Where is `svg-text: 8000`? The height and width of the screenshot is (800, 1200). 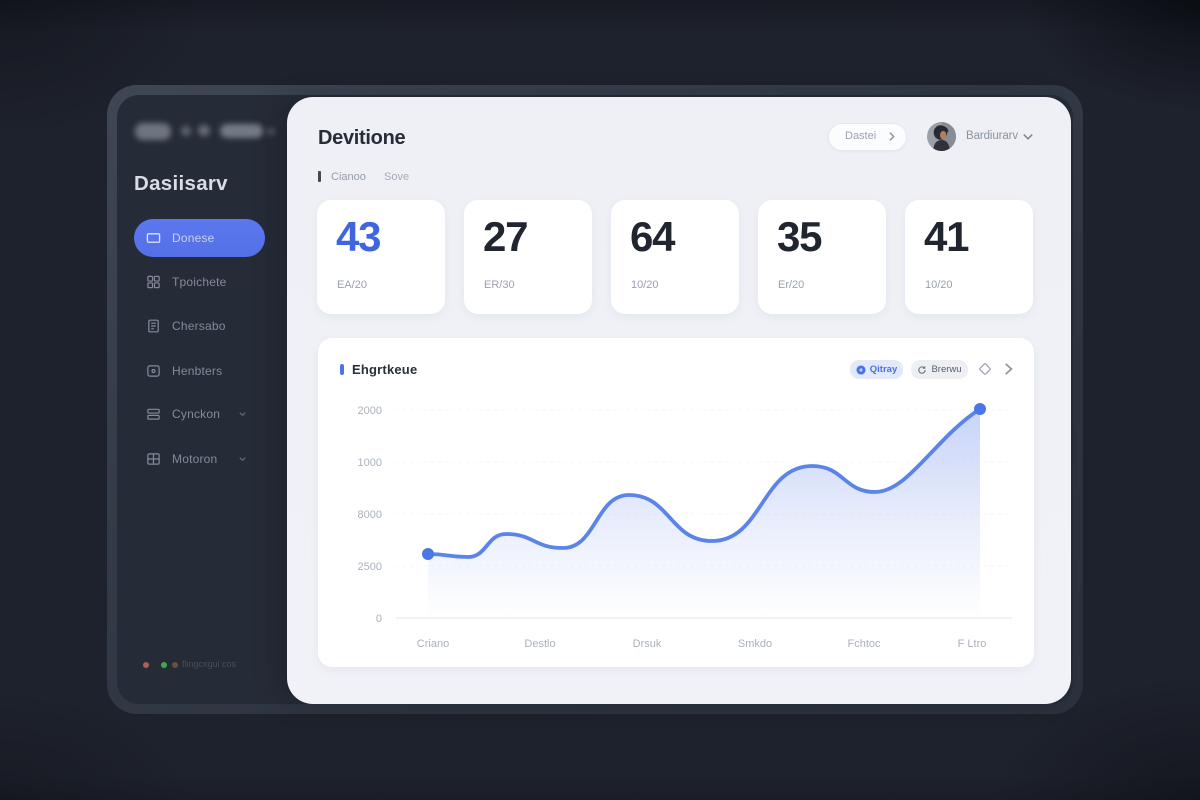
svg-text: 8000 is located at coordinates (370, 515).